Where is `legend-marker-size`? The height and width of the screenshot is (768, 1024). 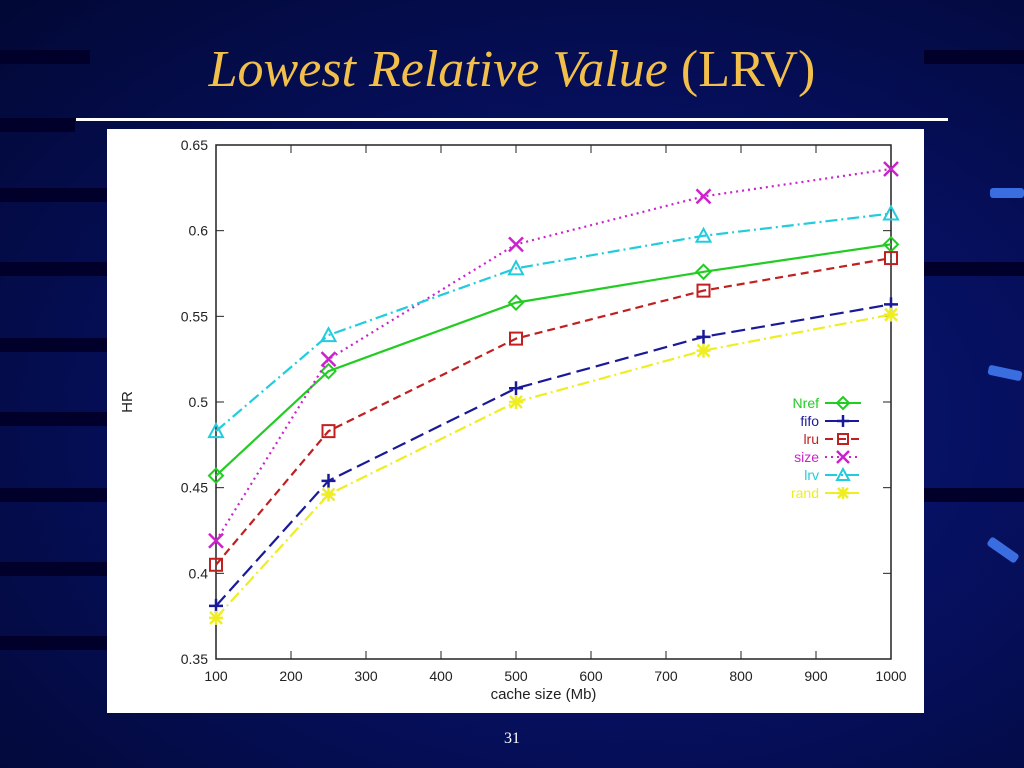
legend-marker-size is located at coordinates (843, 457).